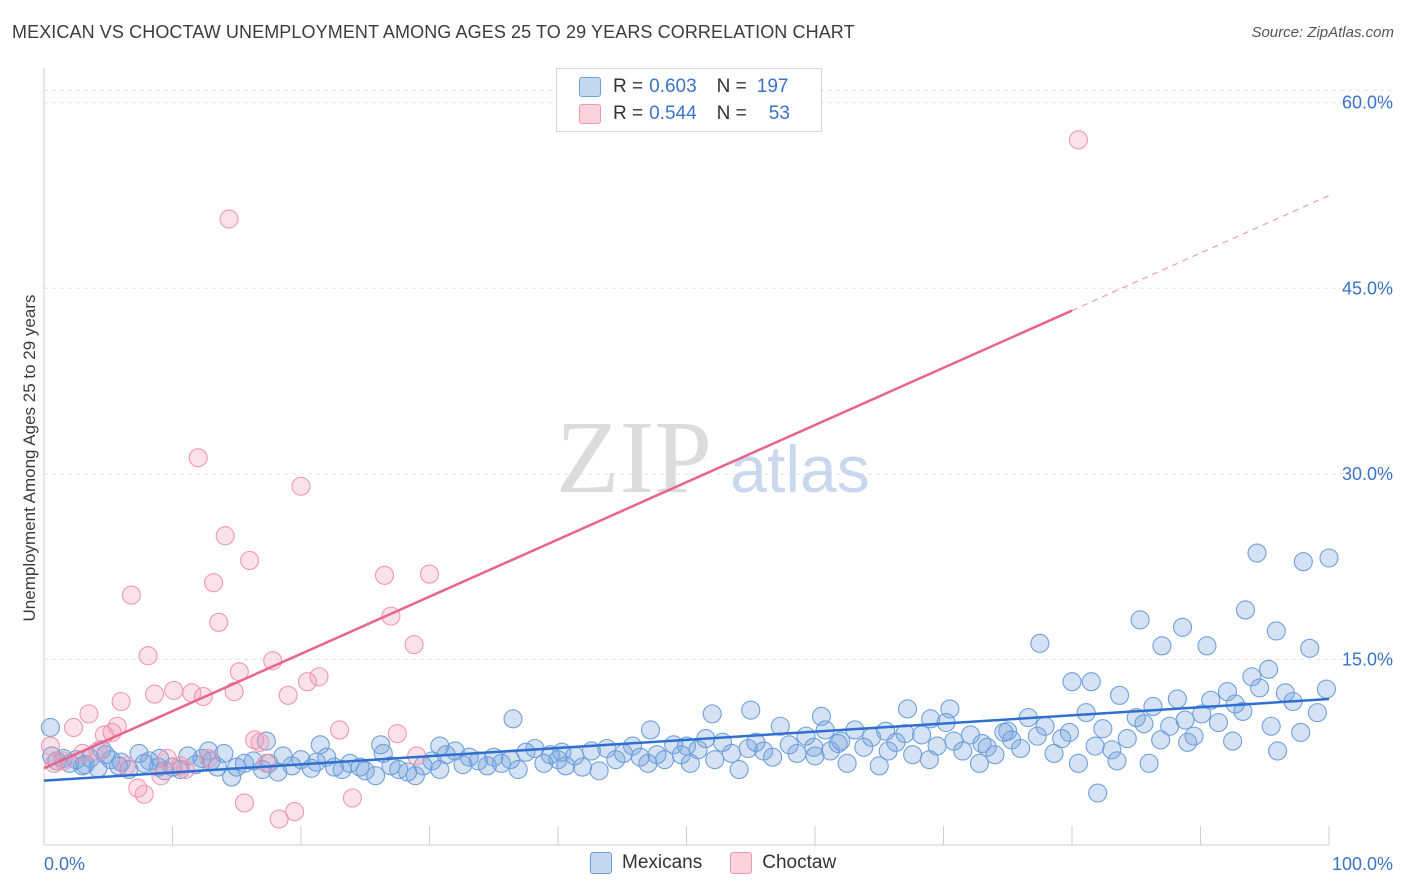 The image size is (1406, 892). I want to click on trendline-choctaw-extension, so click(1200, 253).